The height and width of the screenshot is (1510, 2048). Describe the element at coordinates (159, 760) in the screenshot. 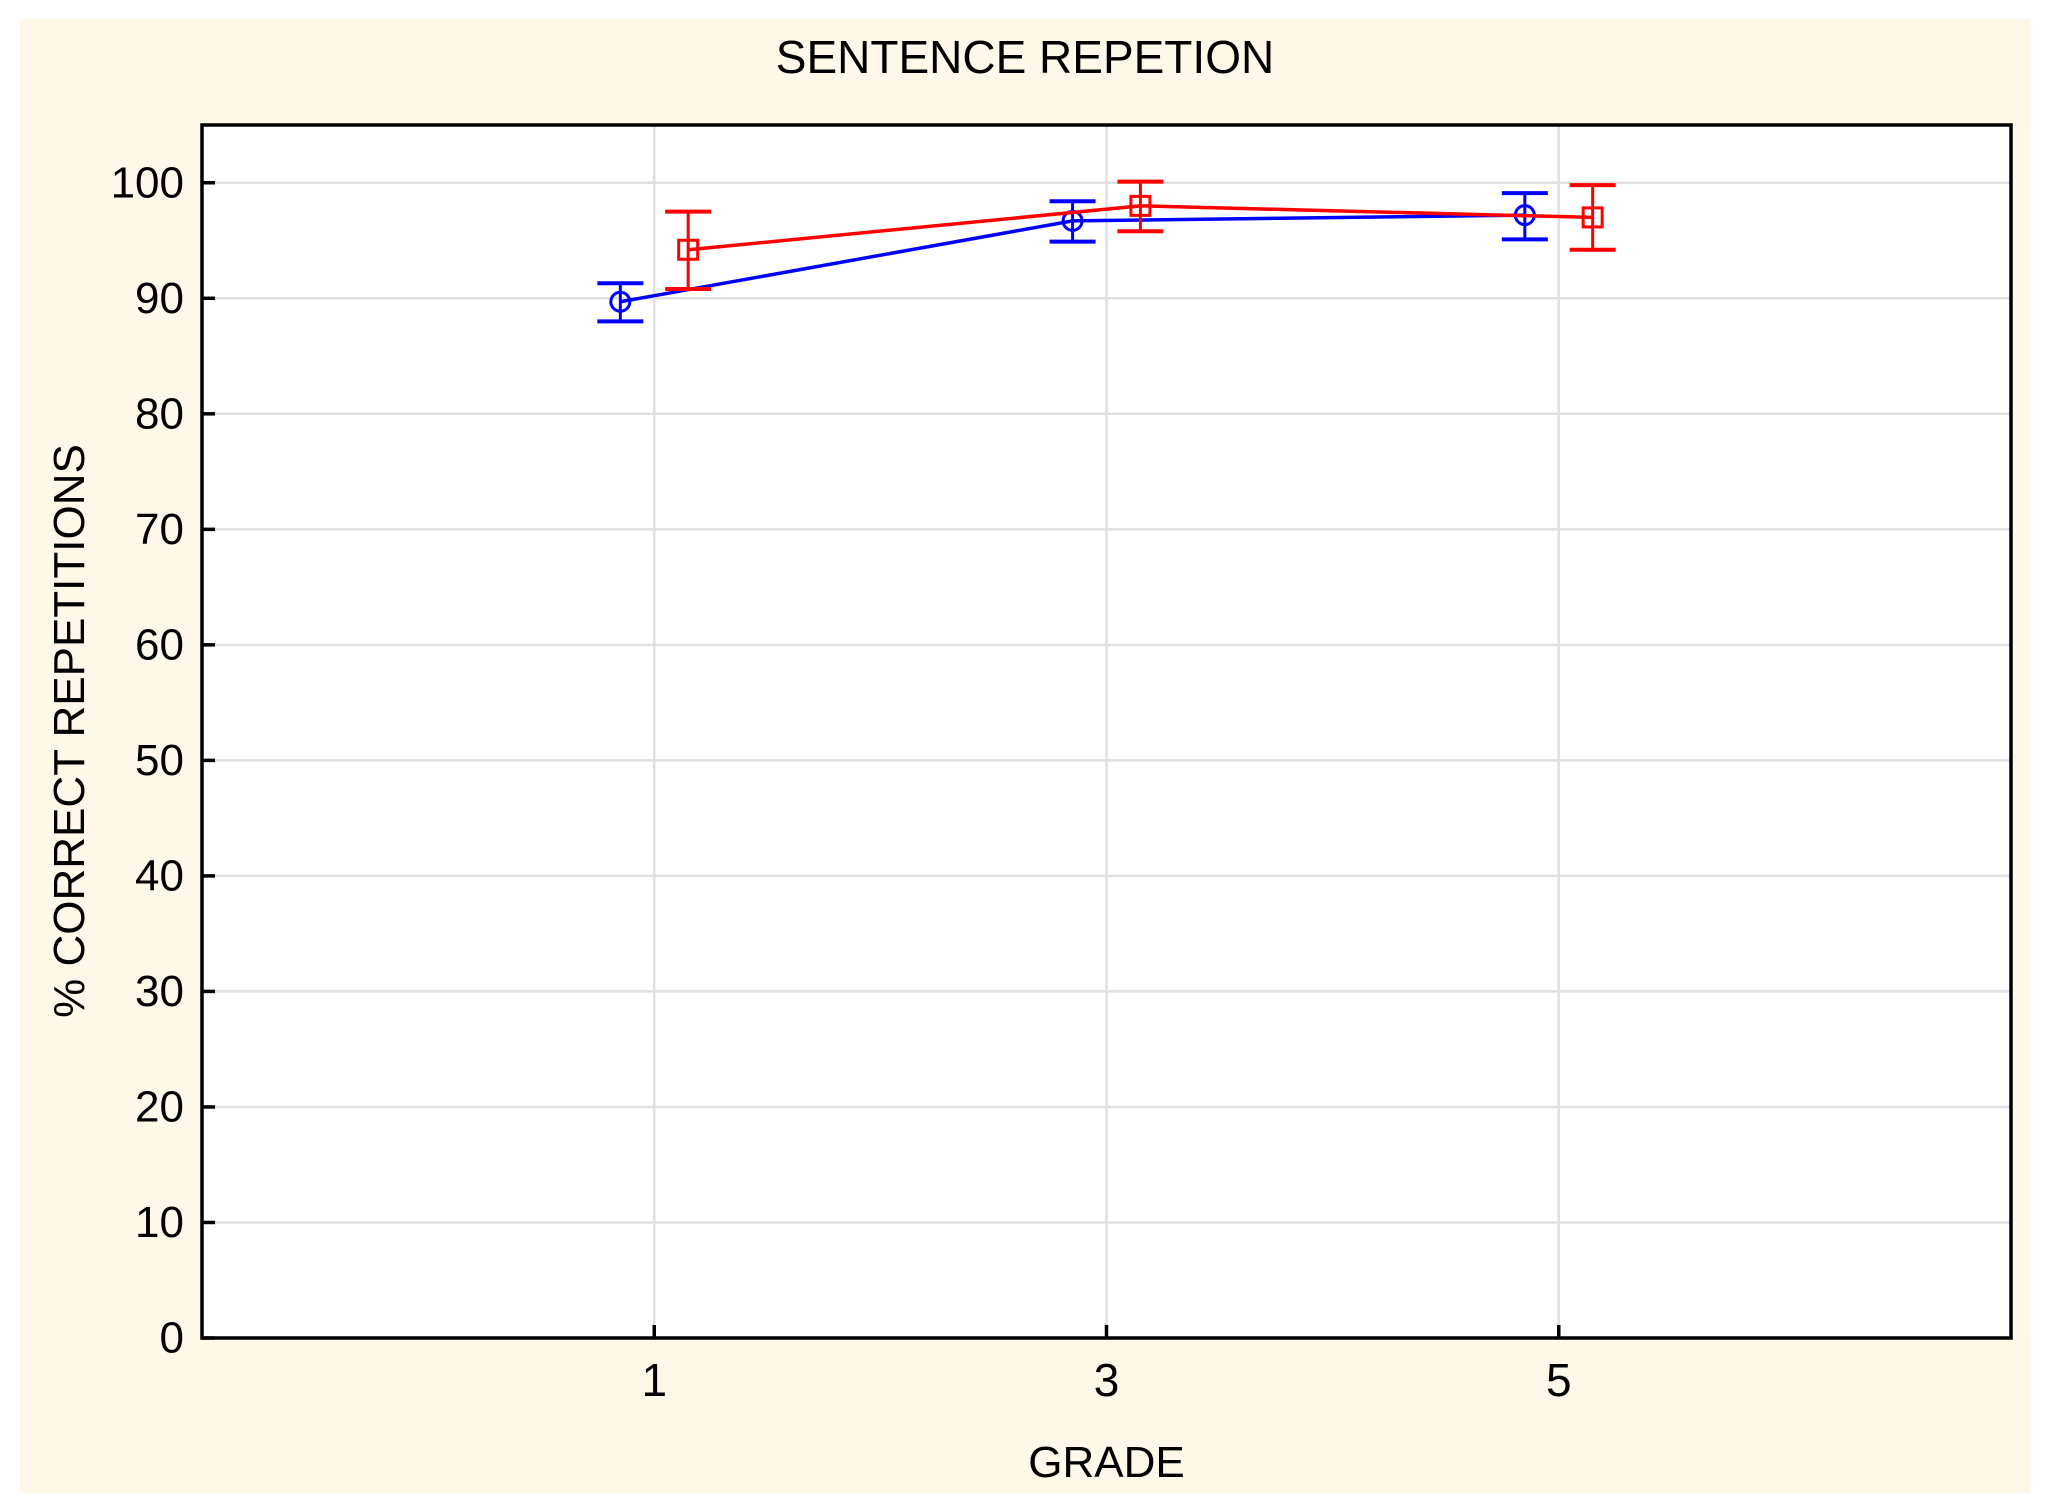

I see `y-tick-label: 50` at that location.